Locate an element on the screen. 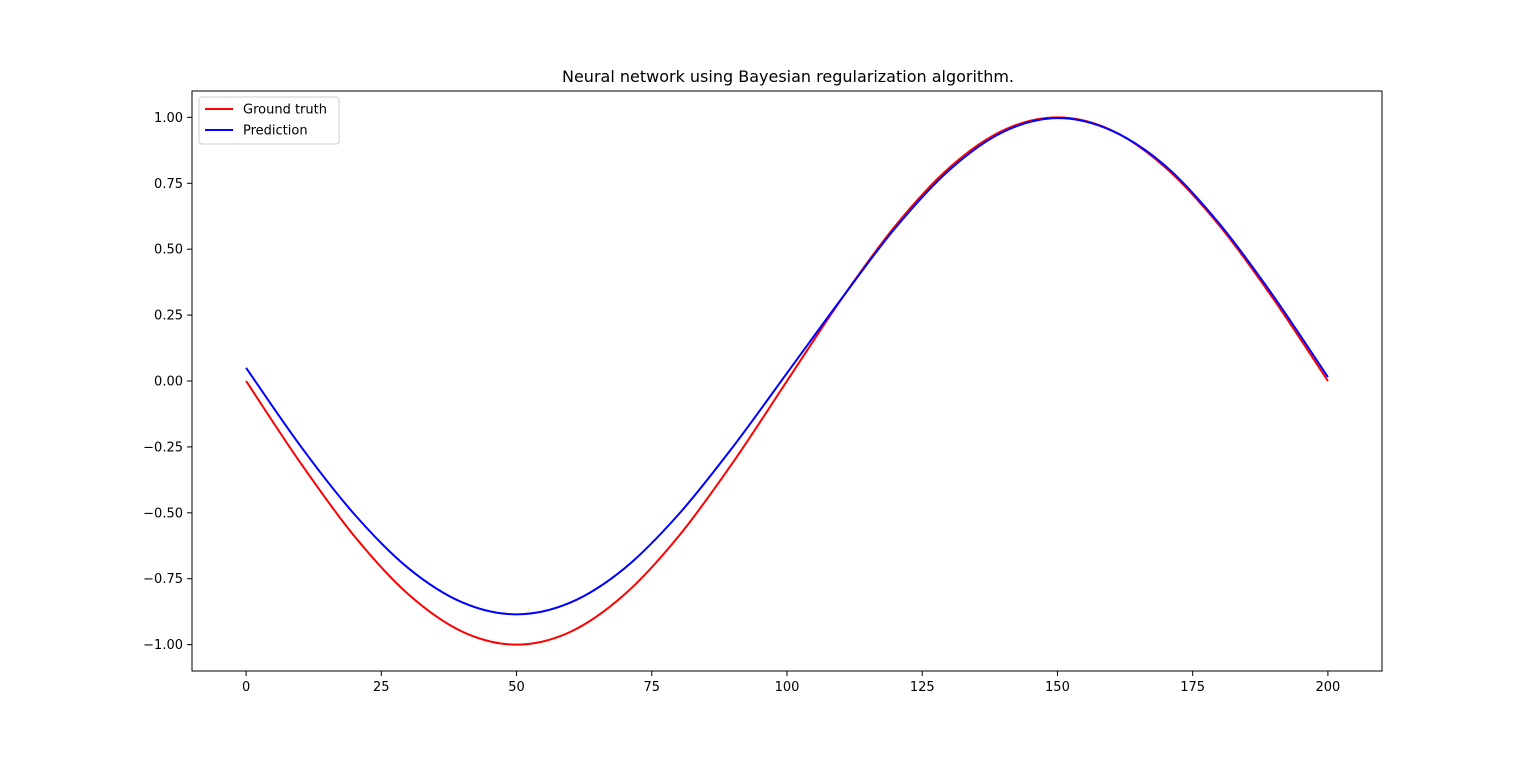  y-tick-label: 1.00 is located at coordinates (168, 118).